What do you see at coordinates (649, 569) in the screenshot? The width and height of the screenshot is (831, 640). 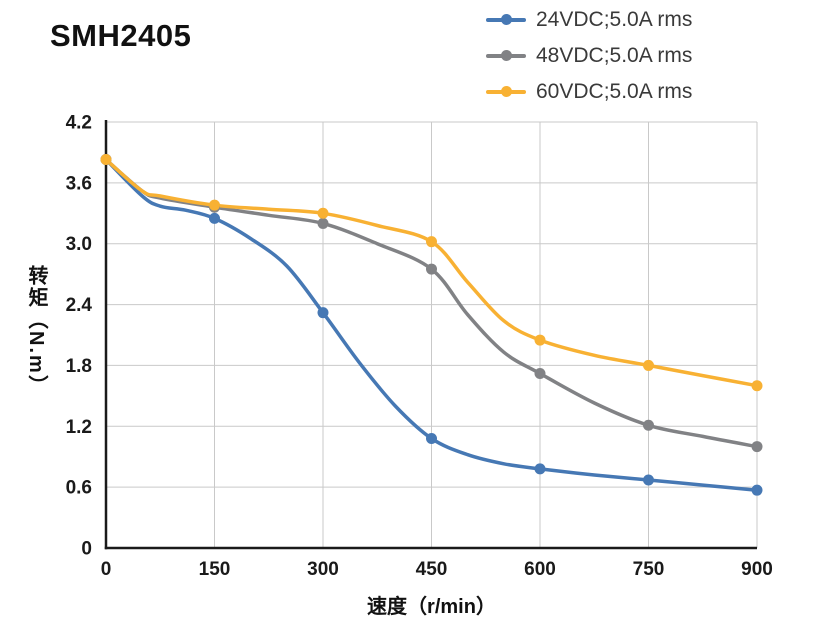 I see `x-tick-label: 750` at bounding box center [649, 569].